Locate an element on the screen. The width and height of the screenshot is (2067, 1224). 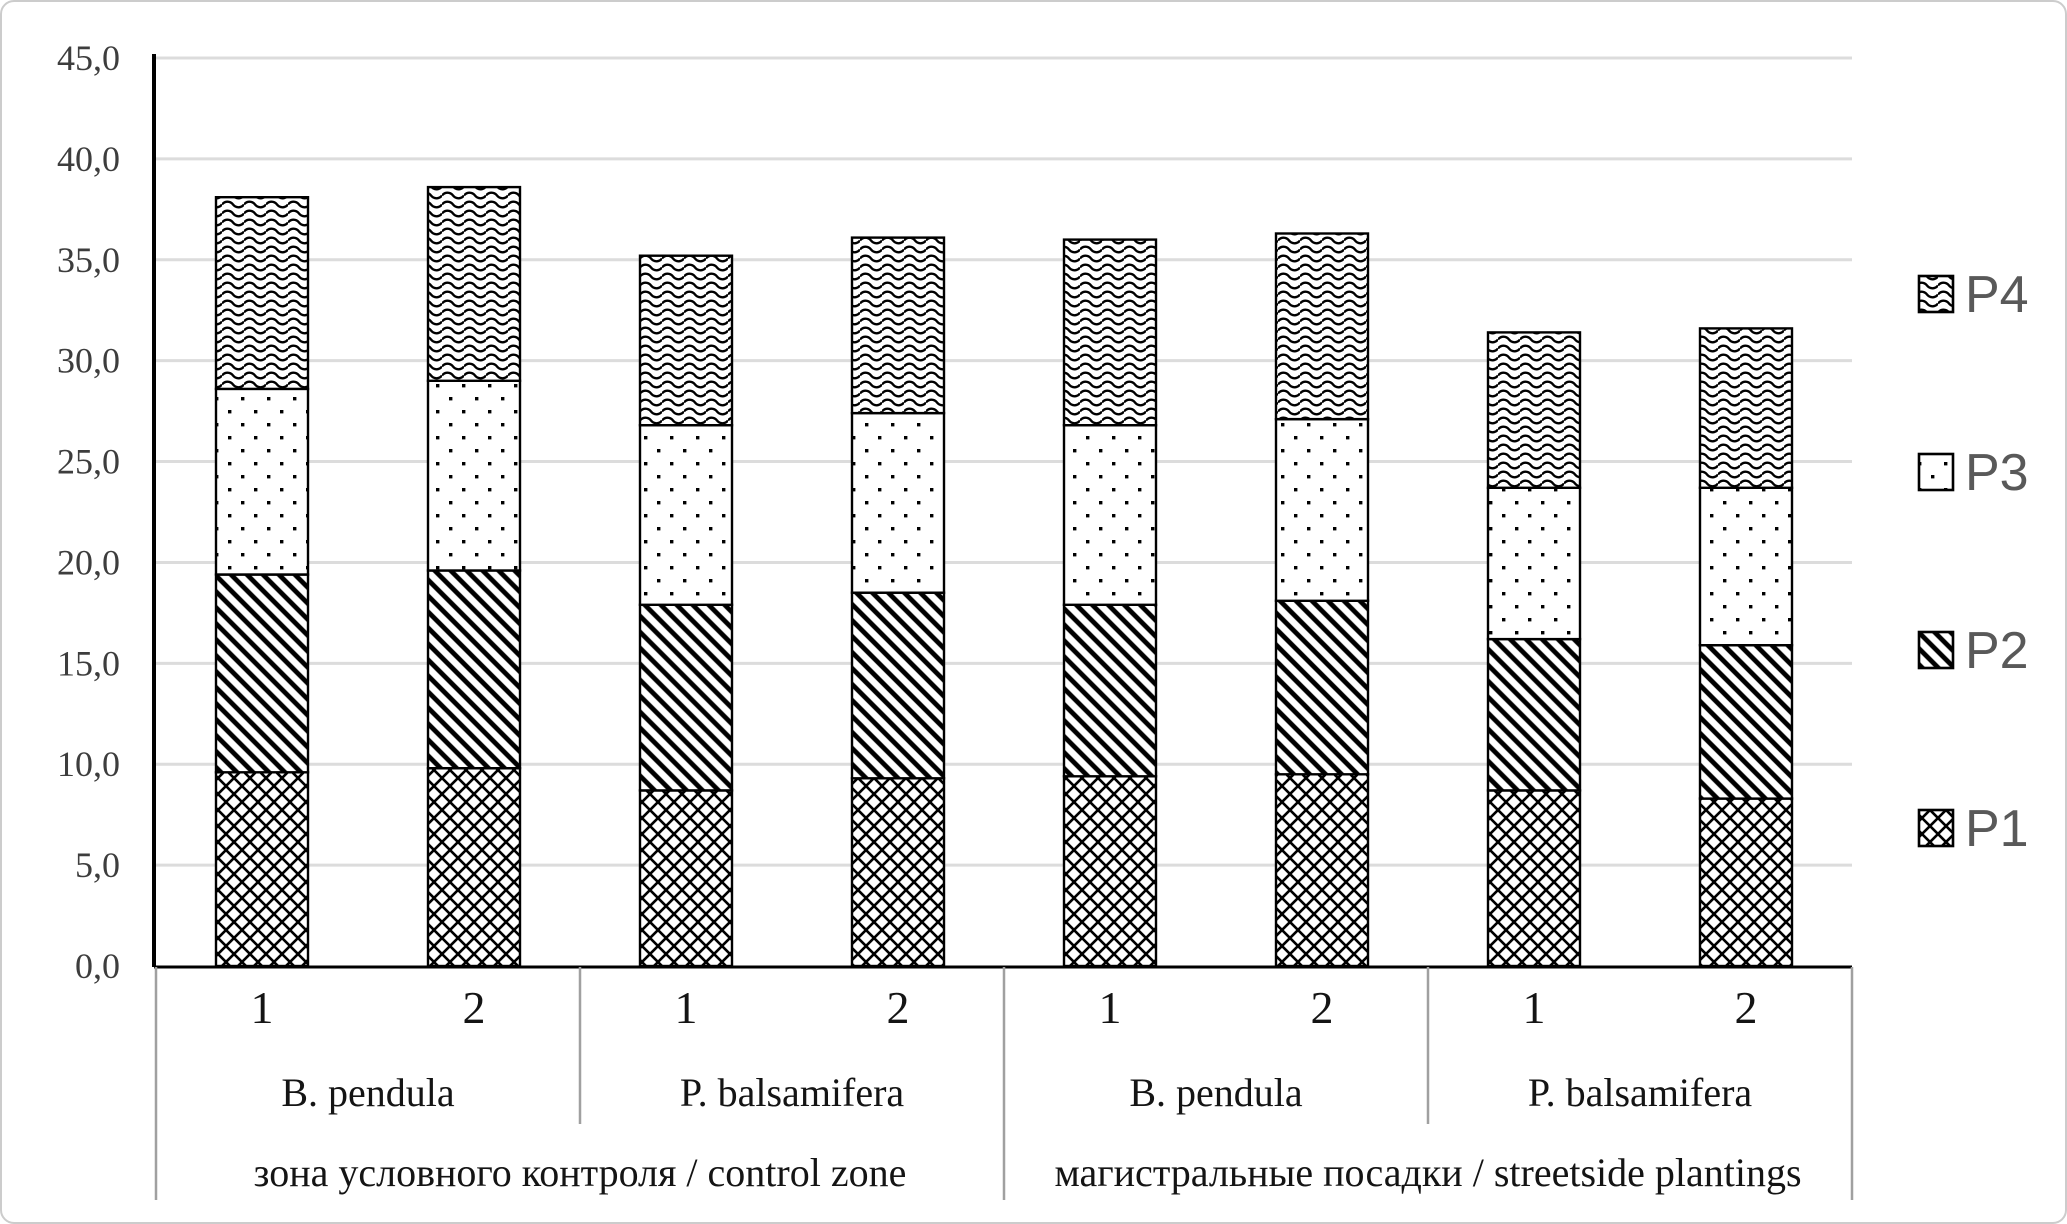
y-tick-label: 30,0 is located at coordinates (88, 361).